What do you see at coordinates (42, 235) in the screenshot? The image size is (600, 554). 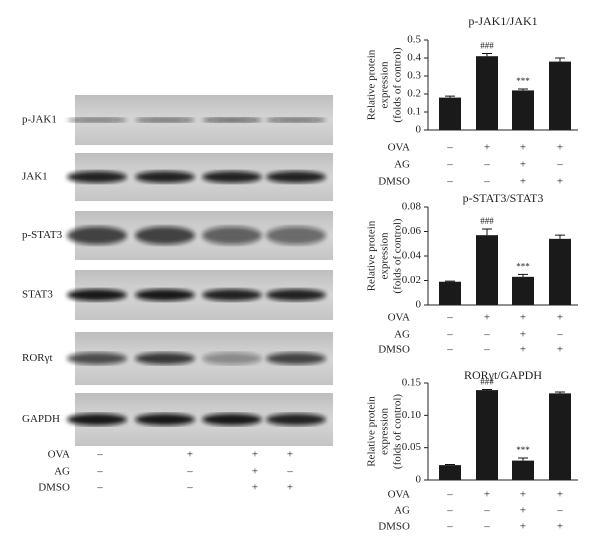 I see `blot-label: p-STAT3` at bounding box center [42, 235].